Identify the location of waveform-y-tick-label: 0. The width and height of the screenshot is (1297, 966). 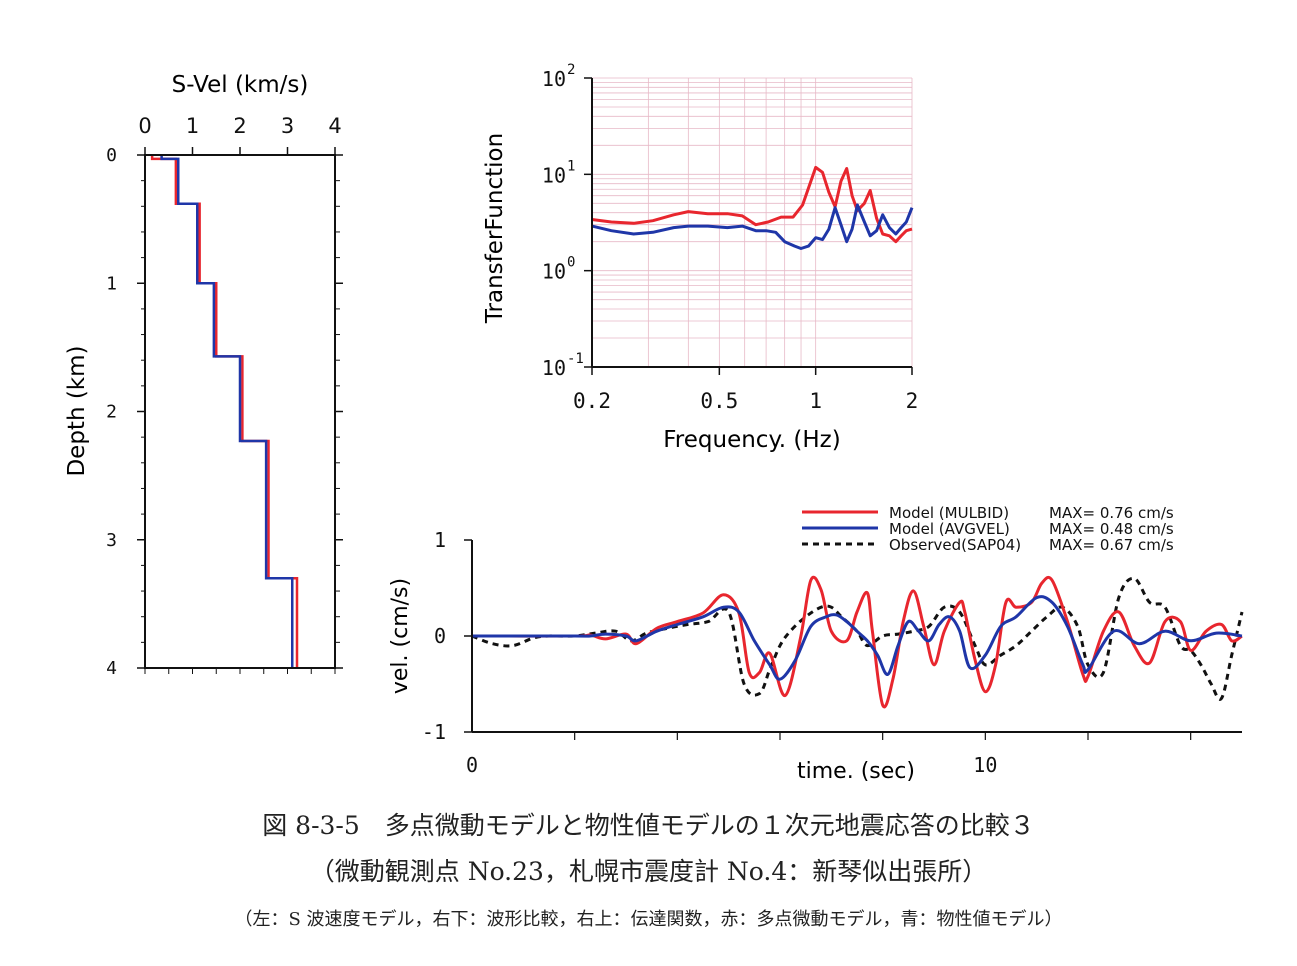
(440, 636).